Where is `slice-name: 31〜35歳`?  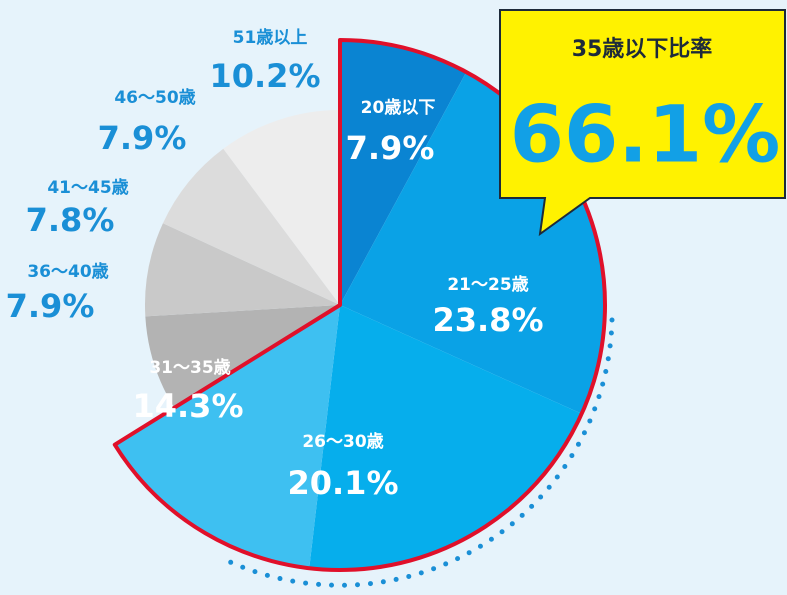 slice-name: 31〜35歳 is located at coordinates (189, 367).